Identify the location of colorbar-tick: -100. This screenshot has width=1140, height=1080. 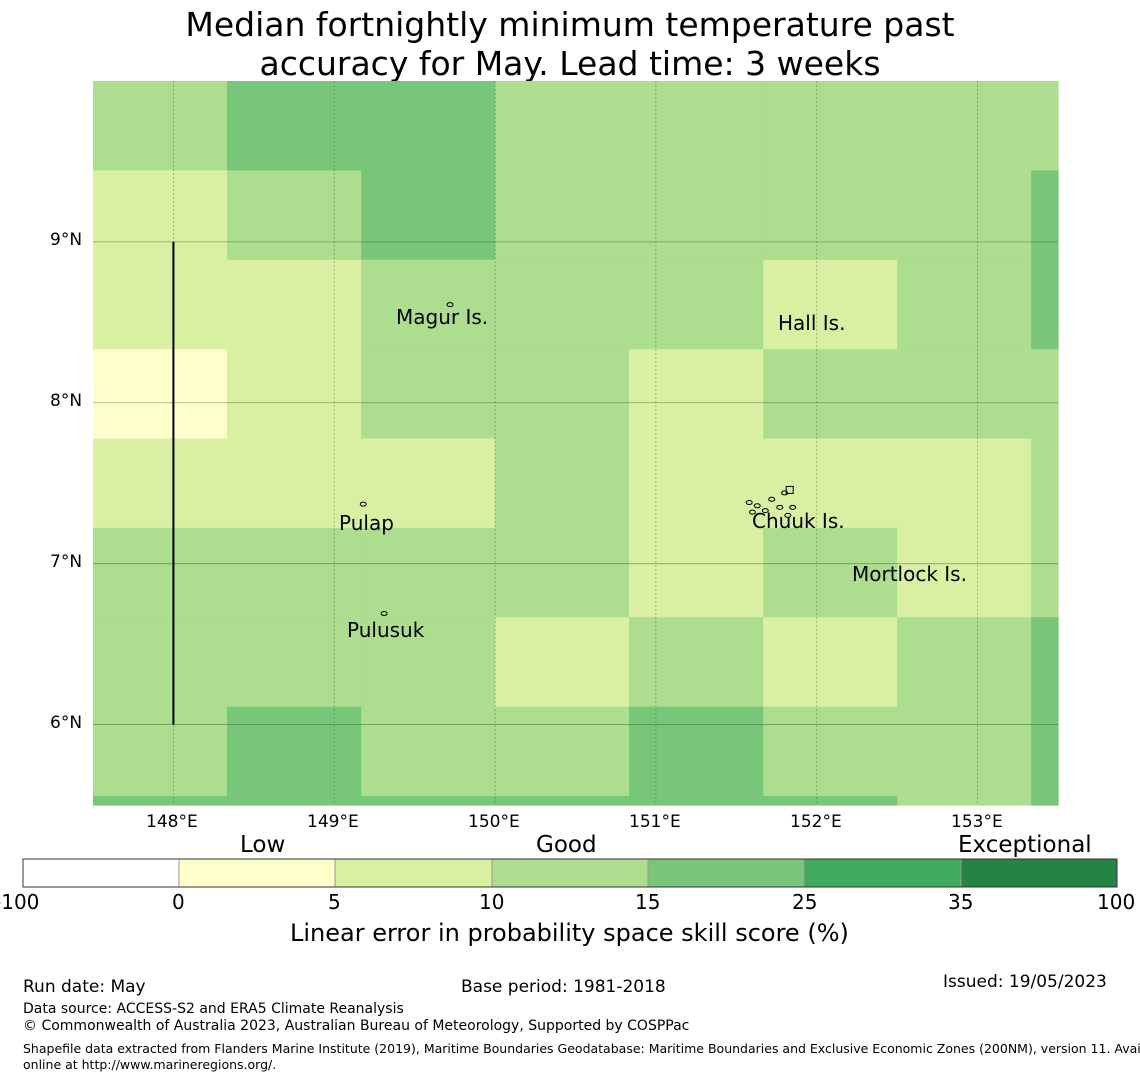
(20, 902).